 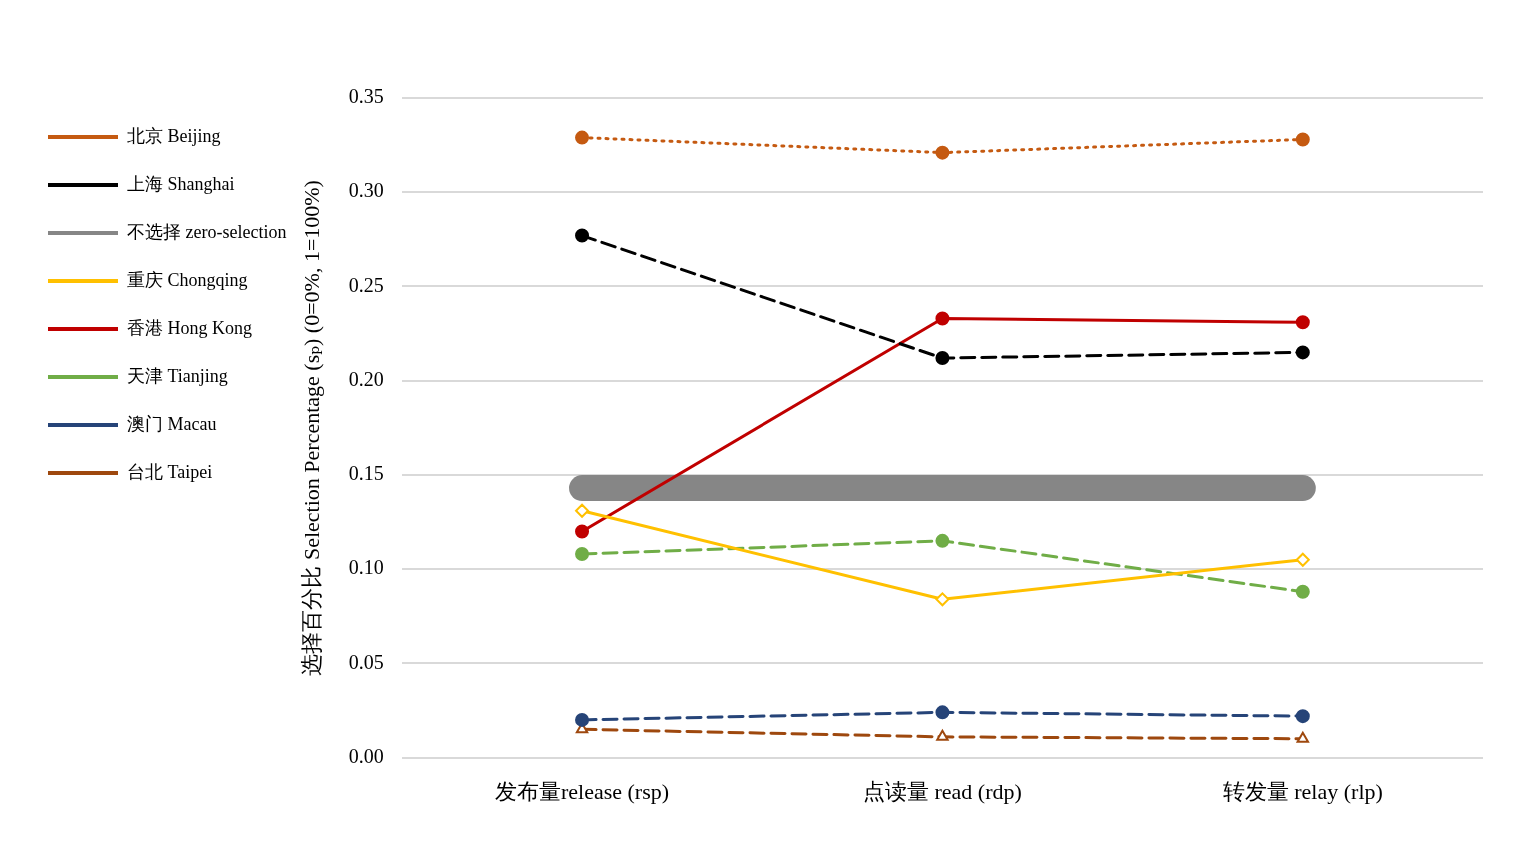 I want to click on y-tick-label: 0.30, so click(x=366, y=190).